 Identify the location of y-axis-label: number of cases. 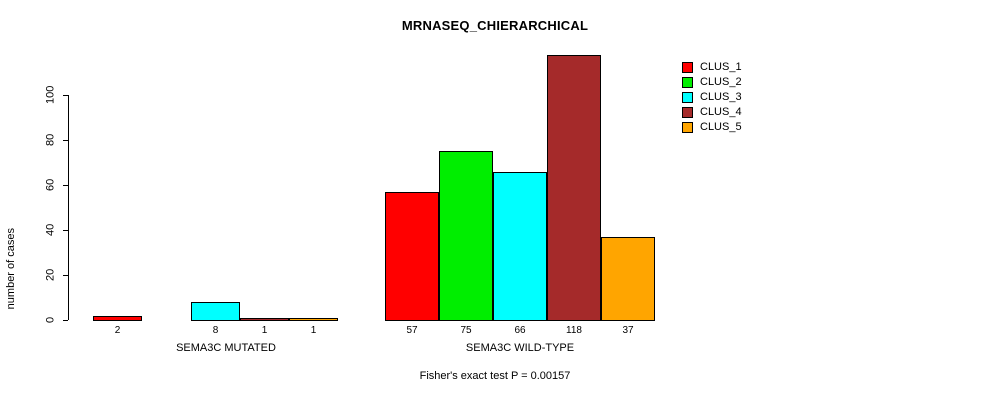
(11, 269).